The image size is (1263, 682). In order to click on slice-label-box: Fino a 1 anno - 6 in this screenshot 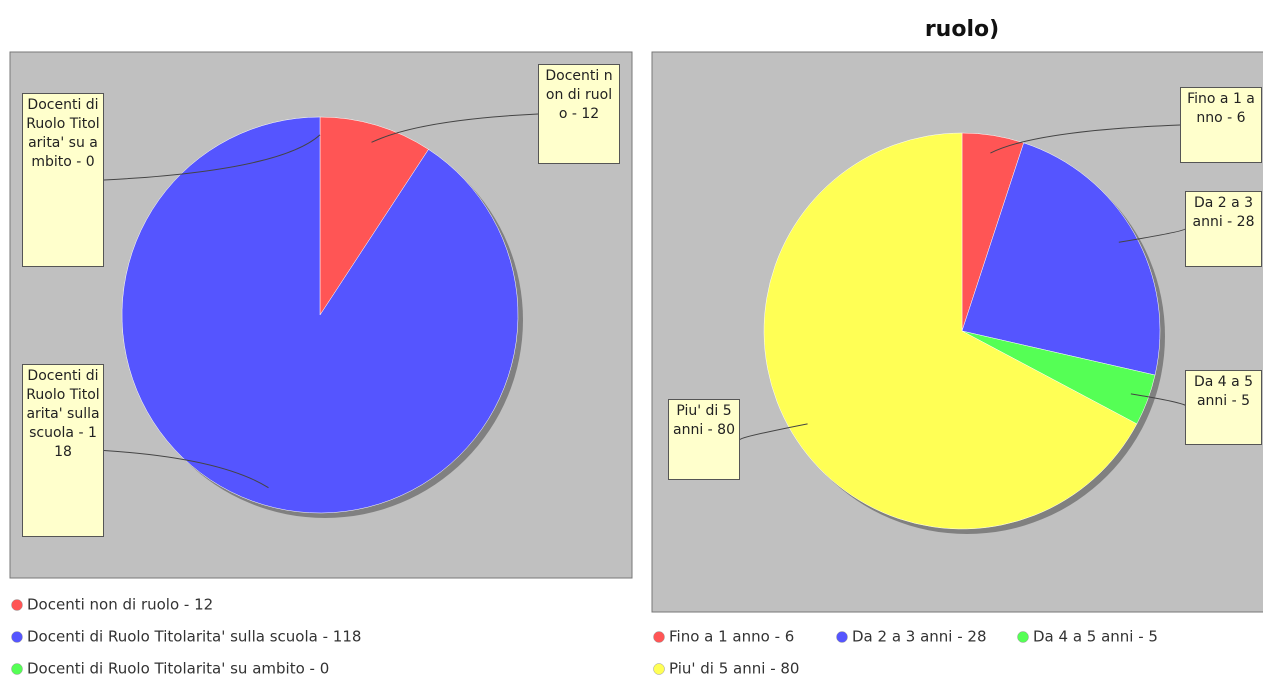, I will do `click(1221, 125)`.